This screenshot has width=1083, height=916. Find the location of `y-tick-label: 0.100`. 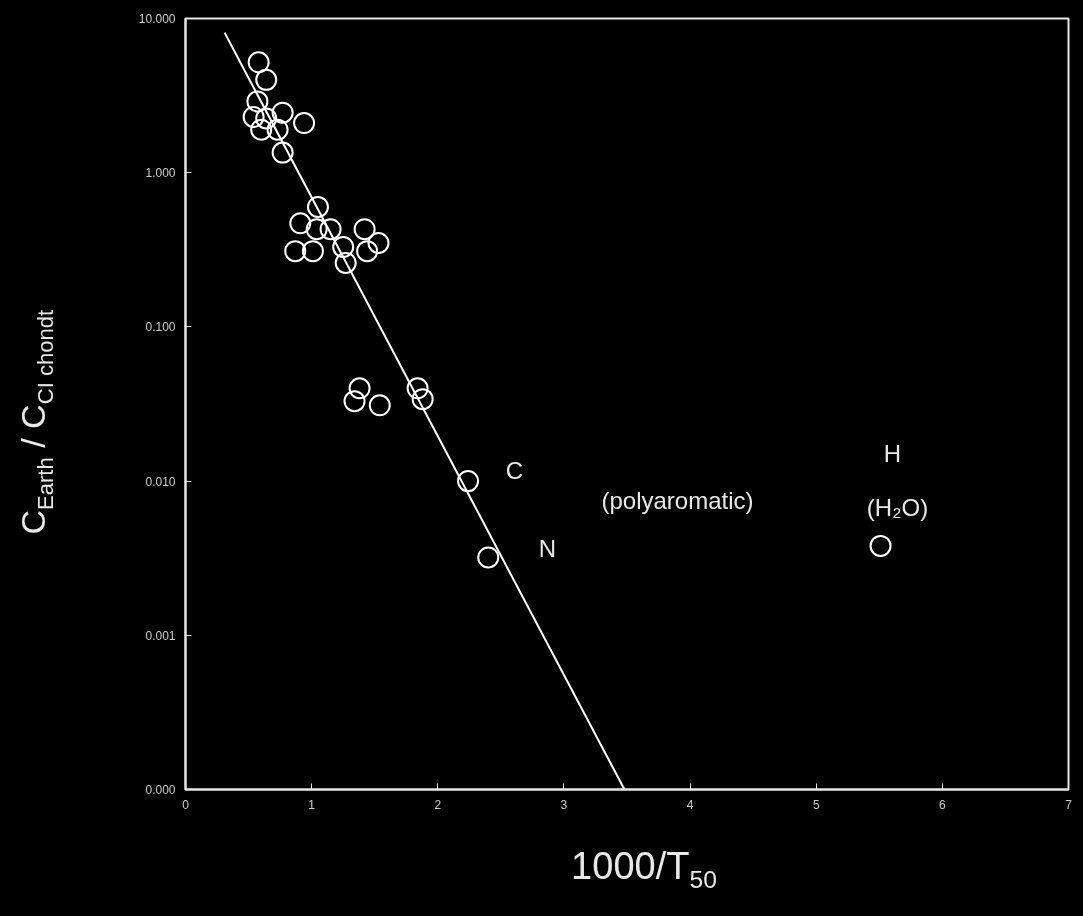

y-tick-label: 0.100 is located at coordinates (160, 327).